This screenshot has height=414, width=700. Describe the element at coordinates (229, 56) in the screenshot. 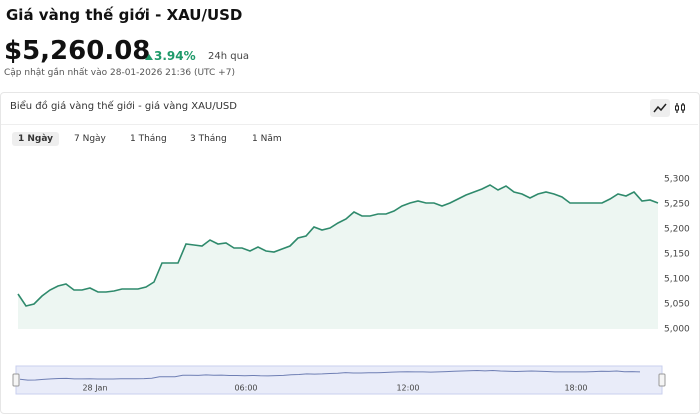

I see `period: 24h qua` at that location.